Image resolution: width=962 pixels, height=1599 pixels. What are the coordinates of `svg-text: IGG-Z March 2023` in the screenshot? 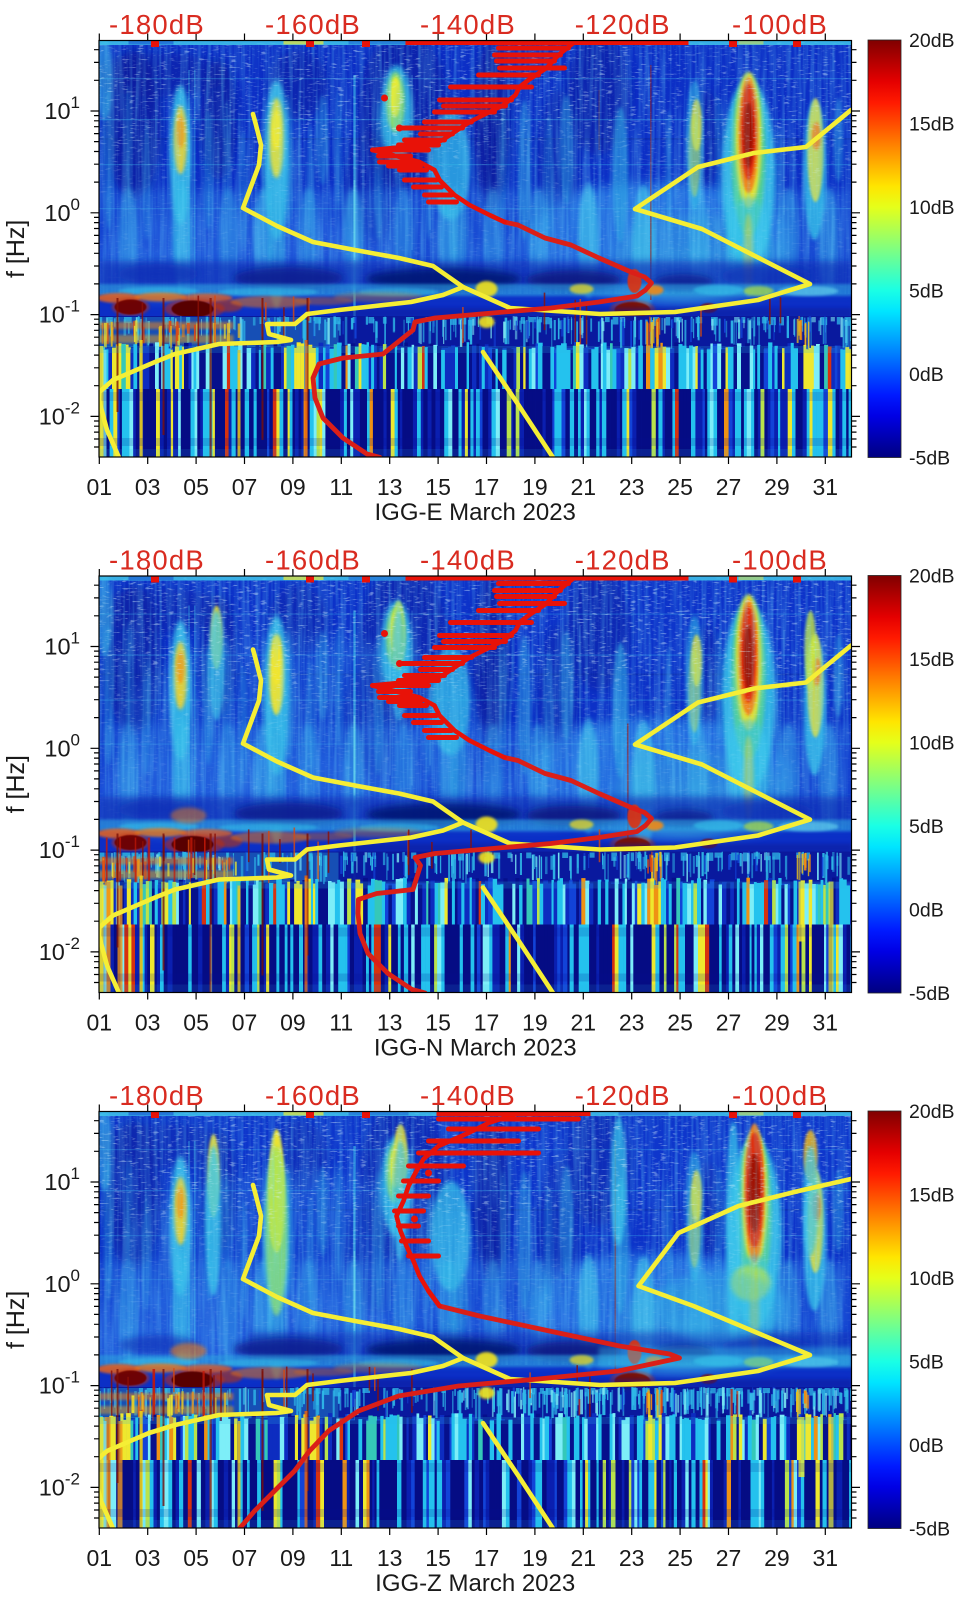 It's located at (475, 1583).